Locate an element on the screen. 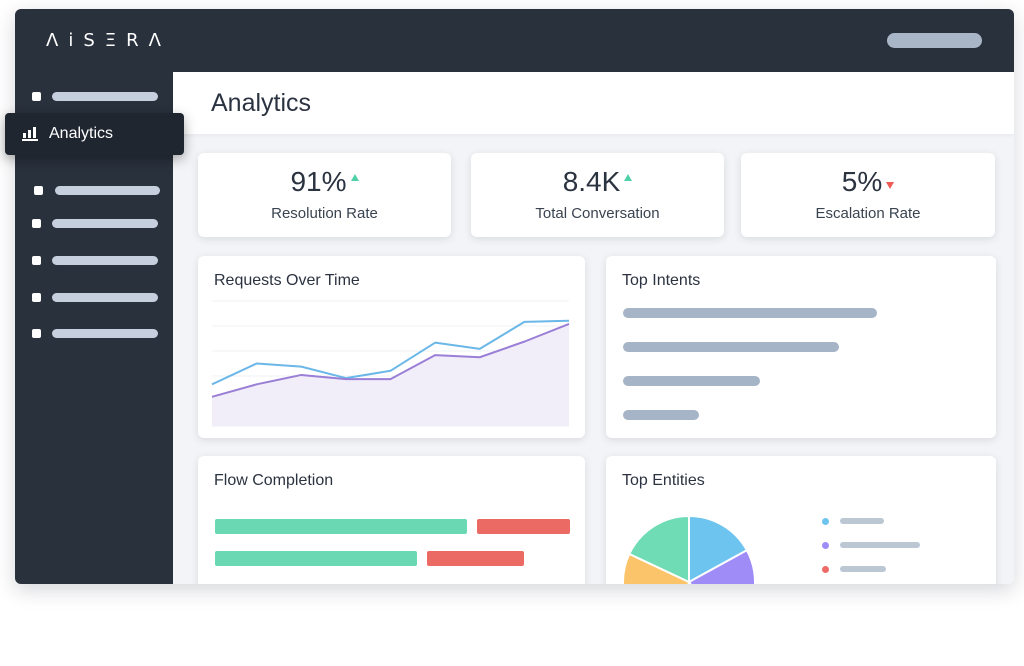 This screenshot has height=666, width=1024. card-title: Top Entities is located at coordinates (663, 480).